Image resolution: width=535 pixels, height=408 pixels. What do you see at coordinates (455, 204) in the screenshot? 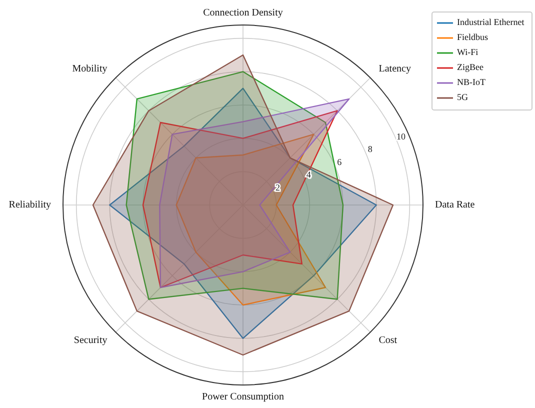
I see `spoke-label: Data Rate` at bounding box center [455, 204].